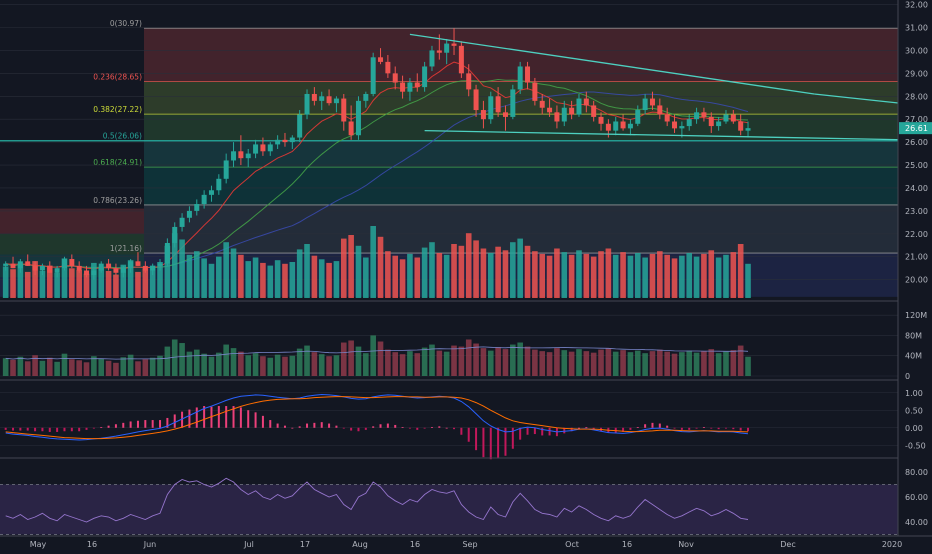 The width and height of the screenshot is (932, 554). What do you see at coordinates (916, 472) in the screenshot?
I see `rsi-axis-label: 80.00` at bounding box center [916, 472].